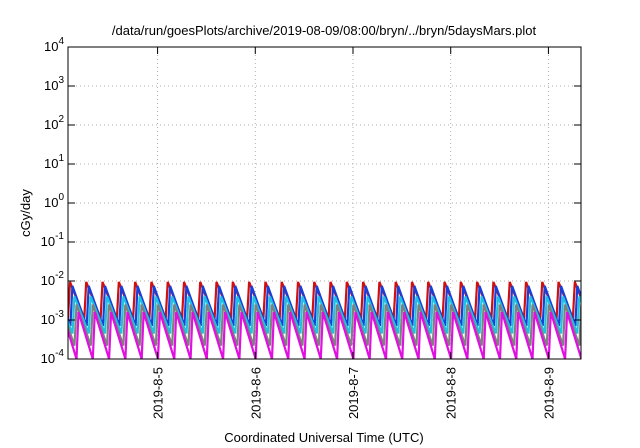 This screenshot has width=640, height=448. I want to click on y-tick-label: 10⁰, so click(54, 201).